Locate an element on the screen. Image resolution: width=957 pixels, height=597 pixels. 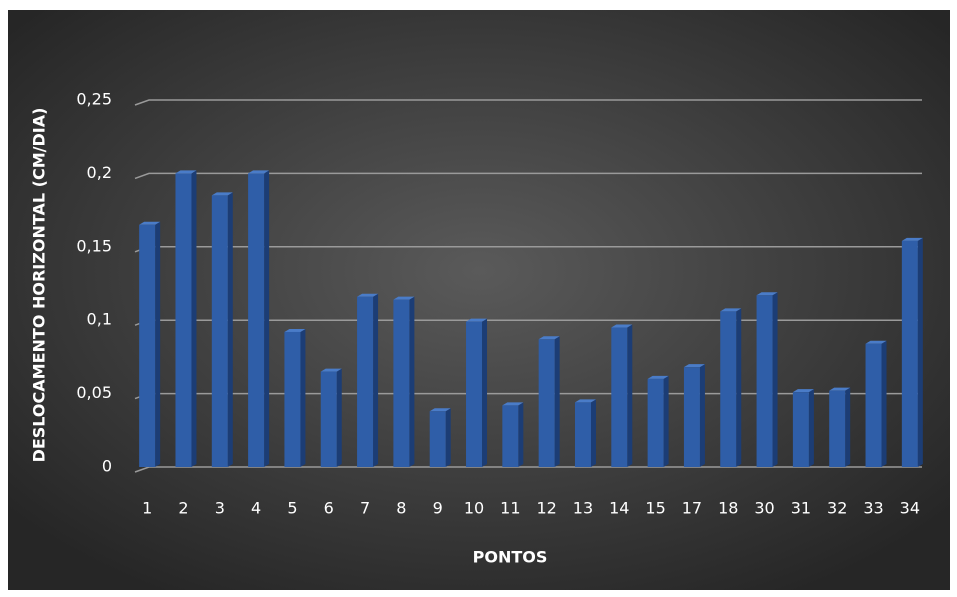
x-tick-label: 14 is located at coordinates (619, 508).